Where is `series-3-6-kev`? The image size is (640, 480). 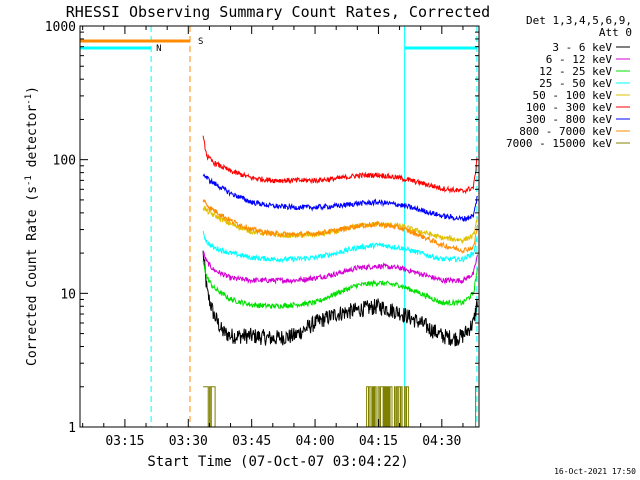 series-3-6-kev is located at coordinates (340, 298).